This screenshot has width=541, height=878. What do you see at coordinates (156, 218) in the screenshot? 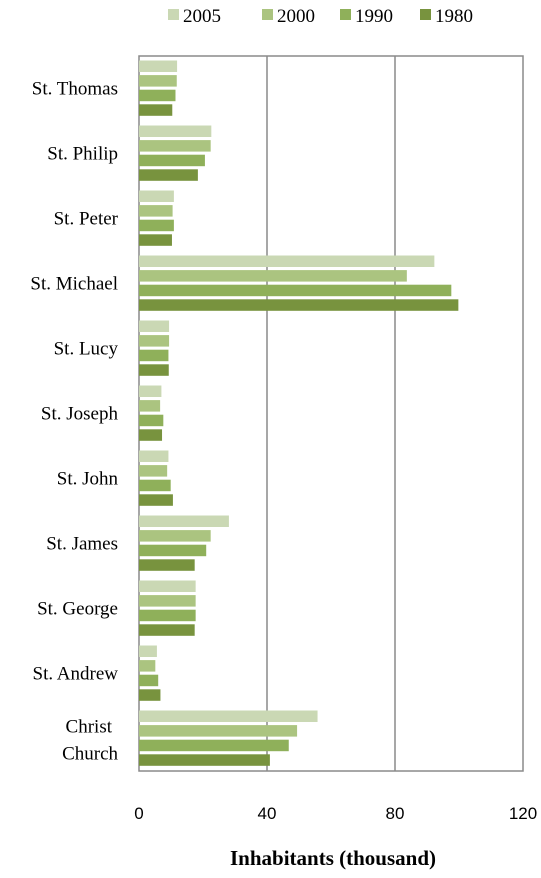
I see `bar-group-st-peter` at bounding box center [156, 218].